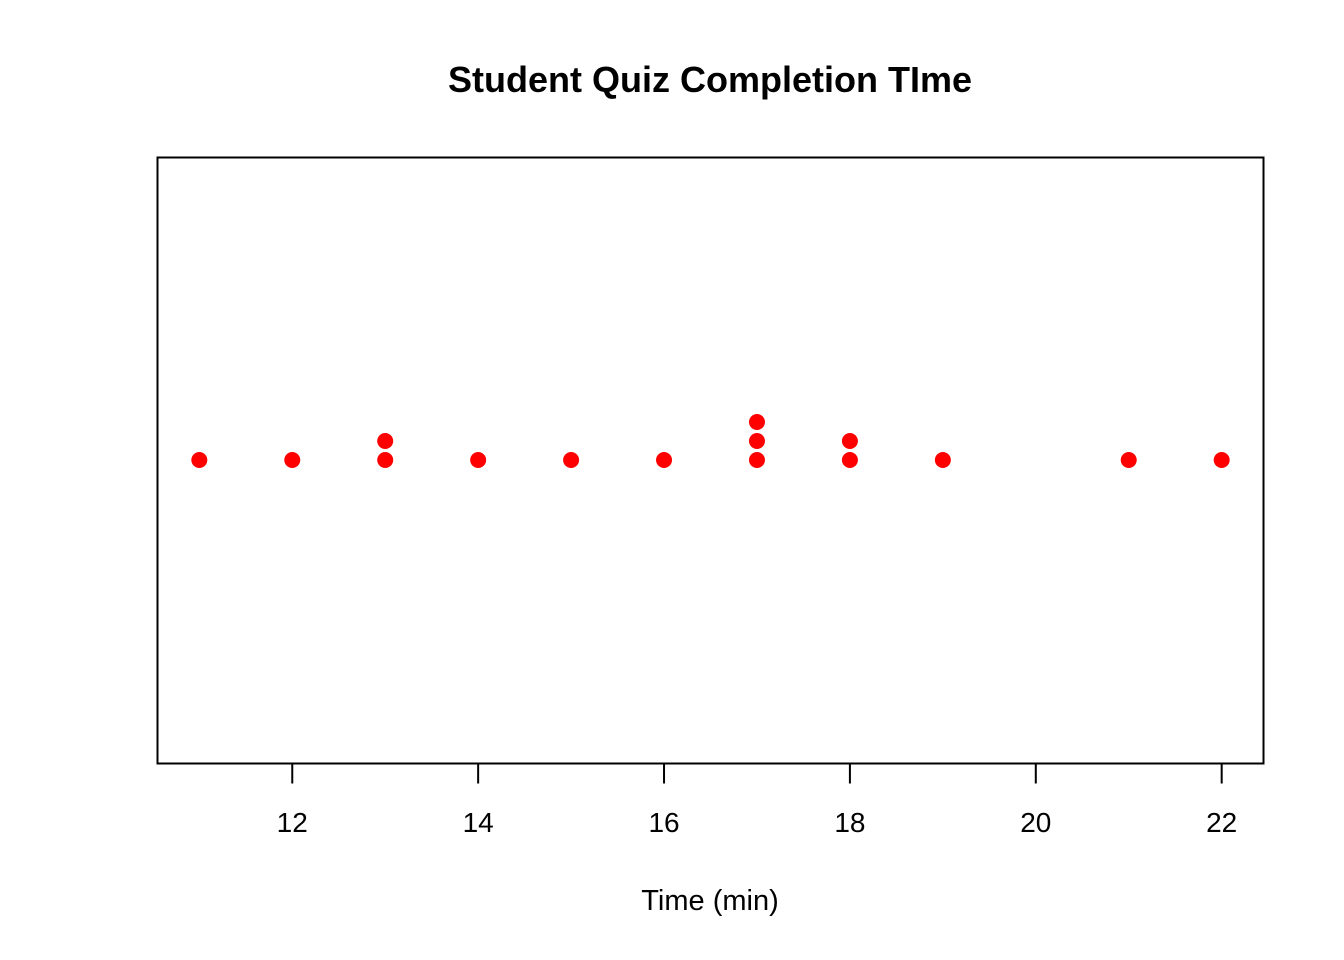 This screenshot has height=960, width=1344. Describe the element at coordinates (849, 822) in the screenshot. I see `x-tick-label: 18` at that location.